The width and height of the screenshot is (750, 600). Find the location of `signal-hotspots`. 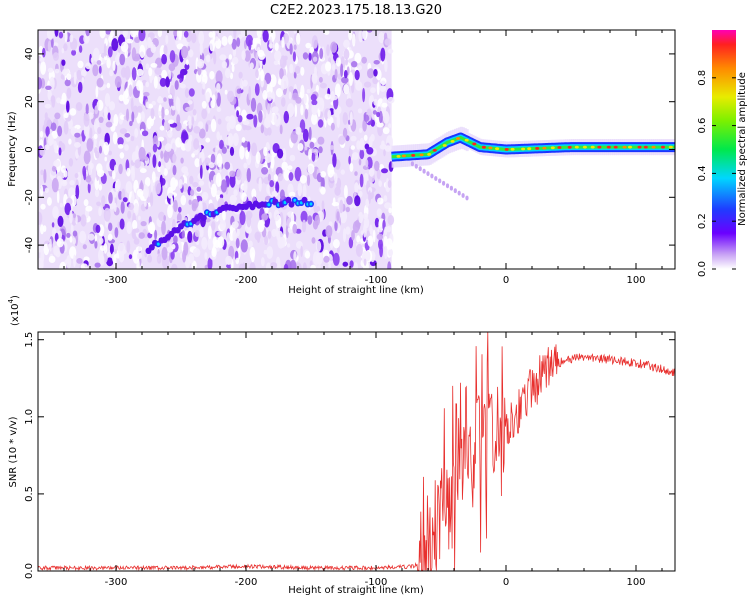

signal-hotspots is located at coordinates (534, 147).